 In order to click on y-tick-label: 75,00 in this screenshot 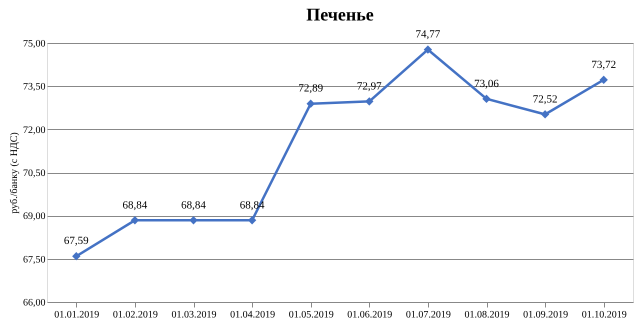, I will do `click(34, 44)`.